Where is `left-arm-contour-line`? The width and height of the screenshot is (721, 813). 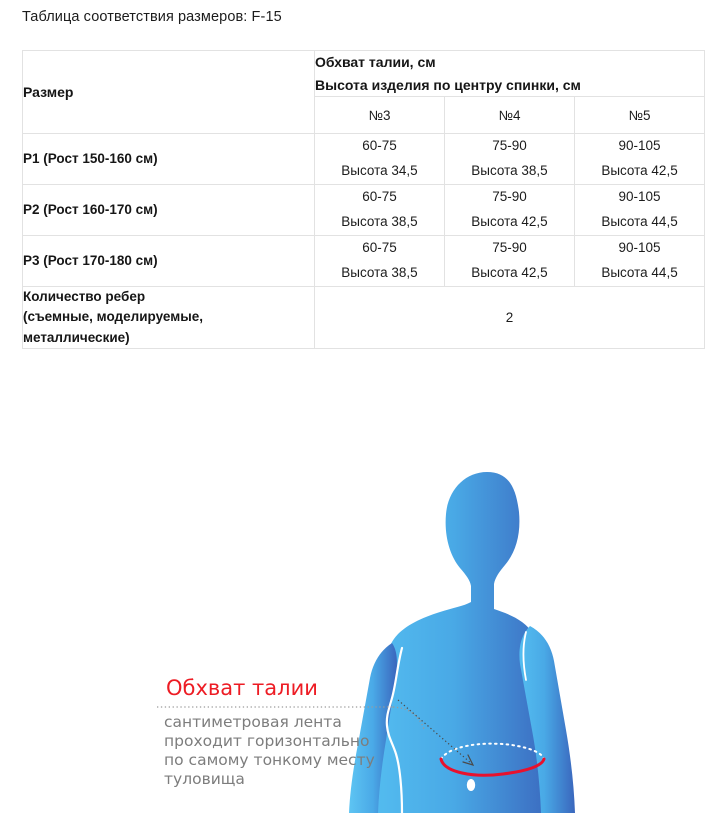
left-arm-contour-line is located at coordinates (394, 729).